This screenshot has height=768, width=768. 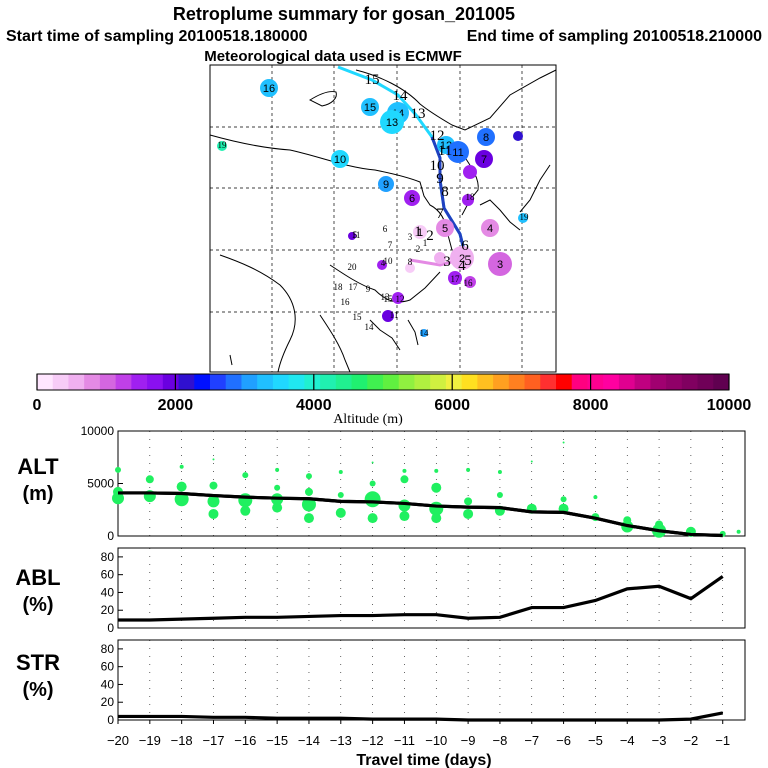 What do you see at coordinates (468, 261) in the screenshot?
I see `track-day-label: 5` at bounding box center [468, 261].